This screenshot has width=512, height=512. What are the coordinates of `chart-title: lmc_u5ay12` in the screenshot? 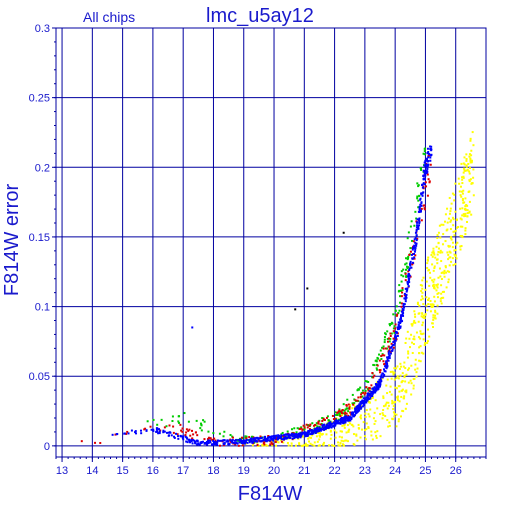 It's located at (260, 16).